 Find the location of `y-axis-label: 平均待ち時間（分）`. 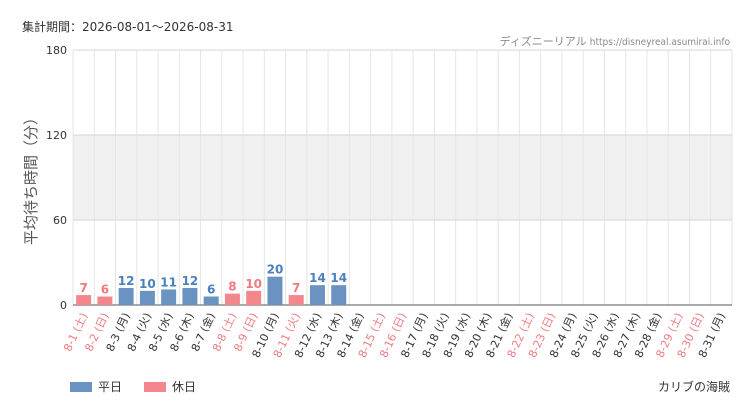

y-axis-label: 平均待ち時間（分） is located at coordinates (31, 177).